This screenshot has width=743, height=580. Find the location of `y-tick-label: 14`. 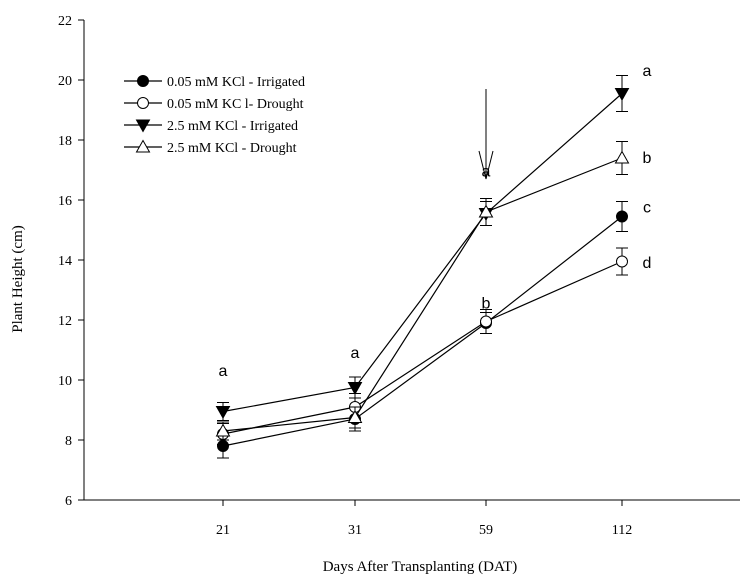

y-tick-label: 14 is located at coordinates (65, 261).